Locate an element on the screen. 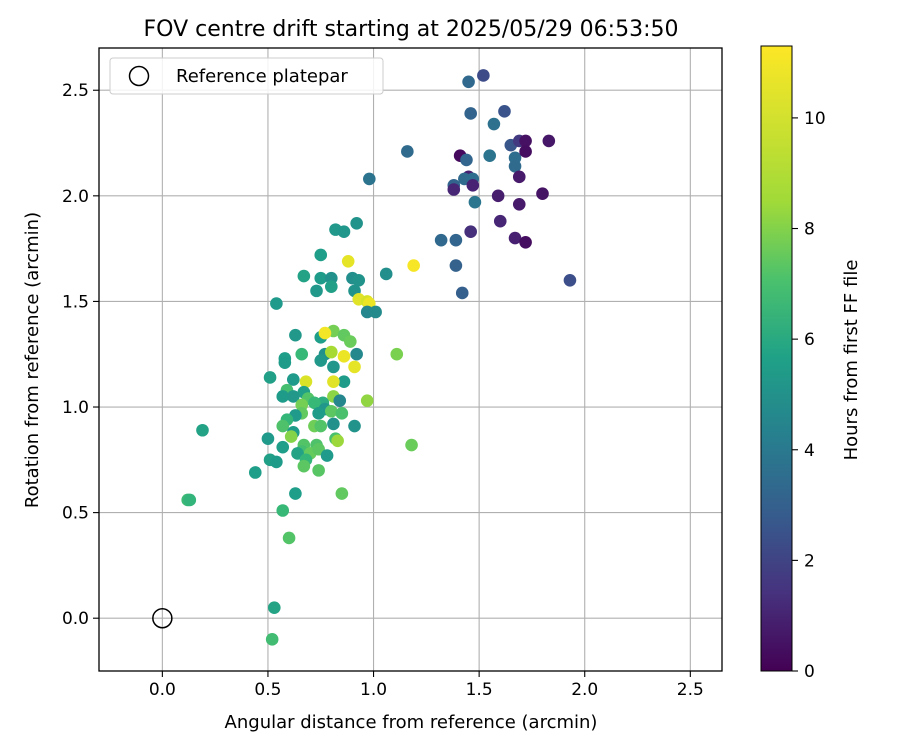 The height and width of the screenshot is (750, 900). colorbar-ticks: 0 2 4 6 8 10 is located at coordinates (809, 395).